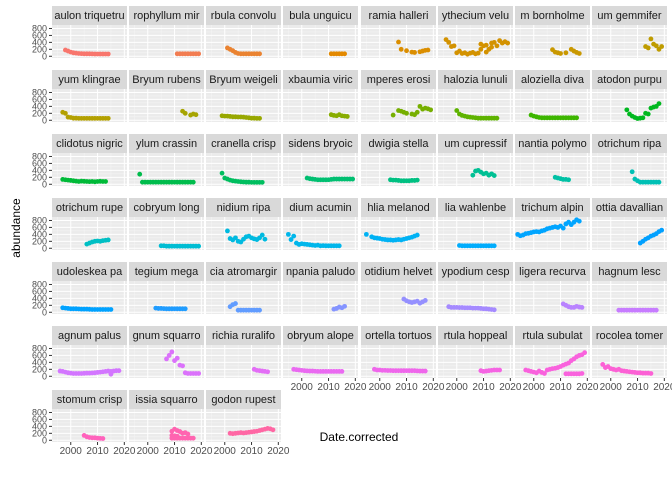  Describe the element at coordinates (629, 80) in the screenshot. I see `facet-strip-label: atodon purpu` at that location.